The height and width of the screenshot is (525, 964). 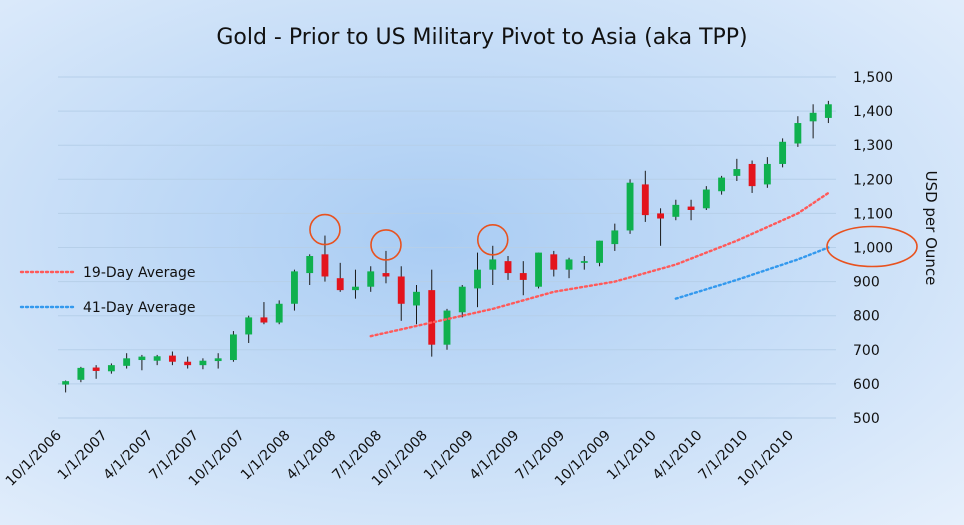 I want to click on x-tick-label: 10/1/2006, so click(x=34, y=458).